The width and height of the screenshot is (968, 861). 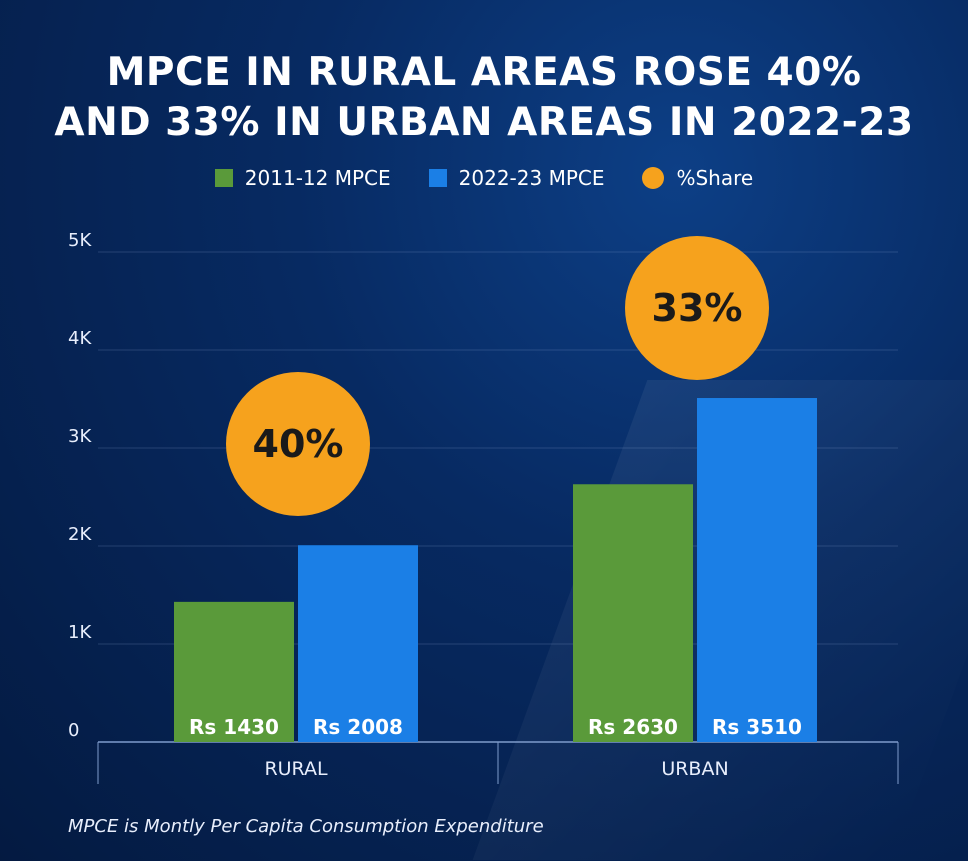 I want to click on y-tick-label: 1K, so click(x=80, y=632).